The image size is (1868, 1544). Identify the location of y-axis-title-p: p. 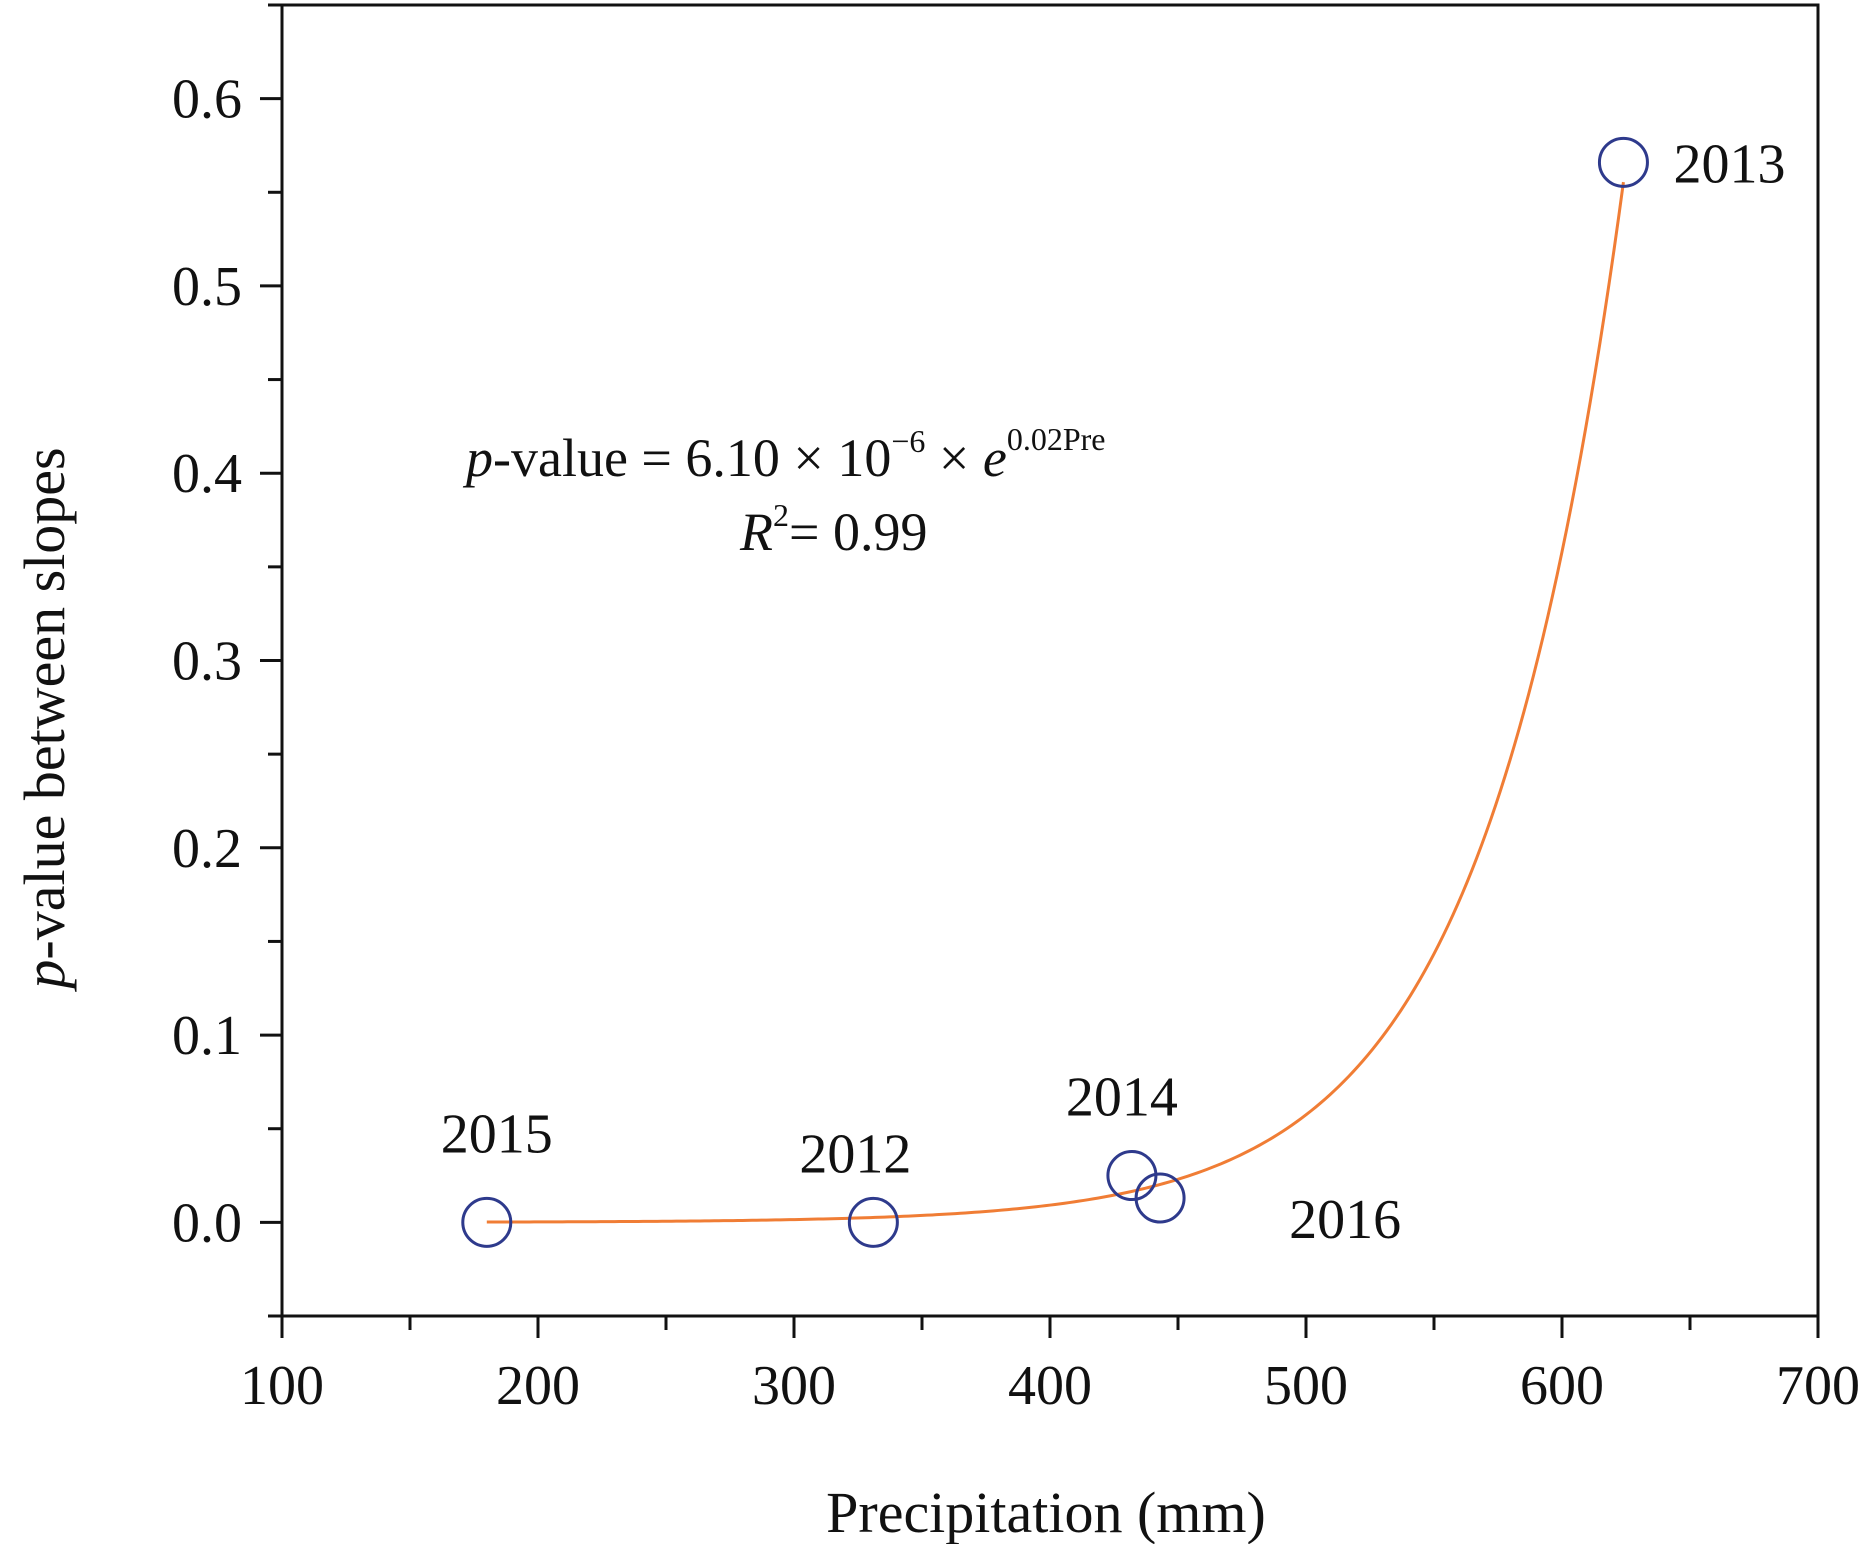
(44, 976).